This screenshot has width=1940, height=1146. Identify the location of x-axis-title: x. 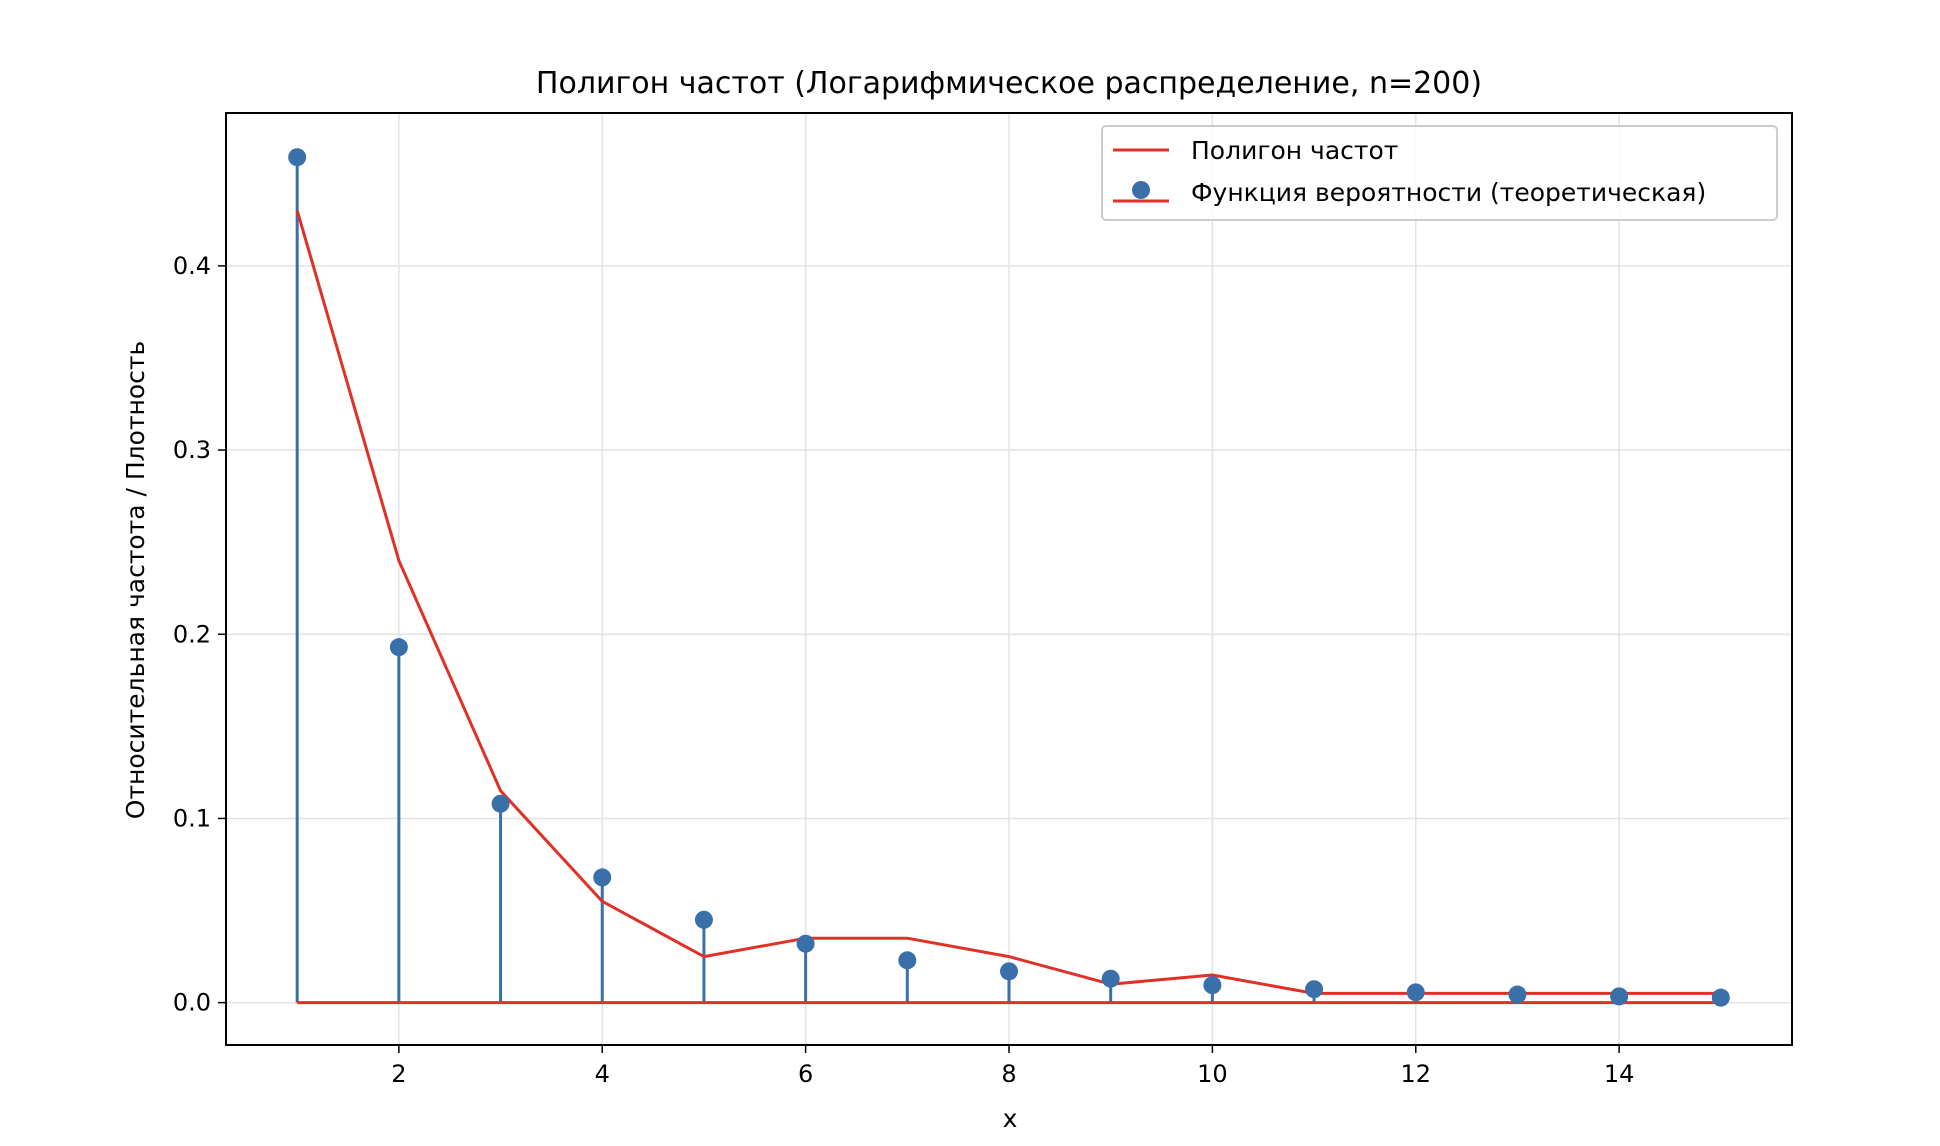
(1010, 1118).